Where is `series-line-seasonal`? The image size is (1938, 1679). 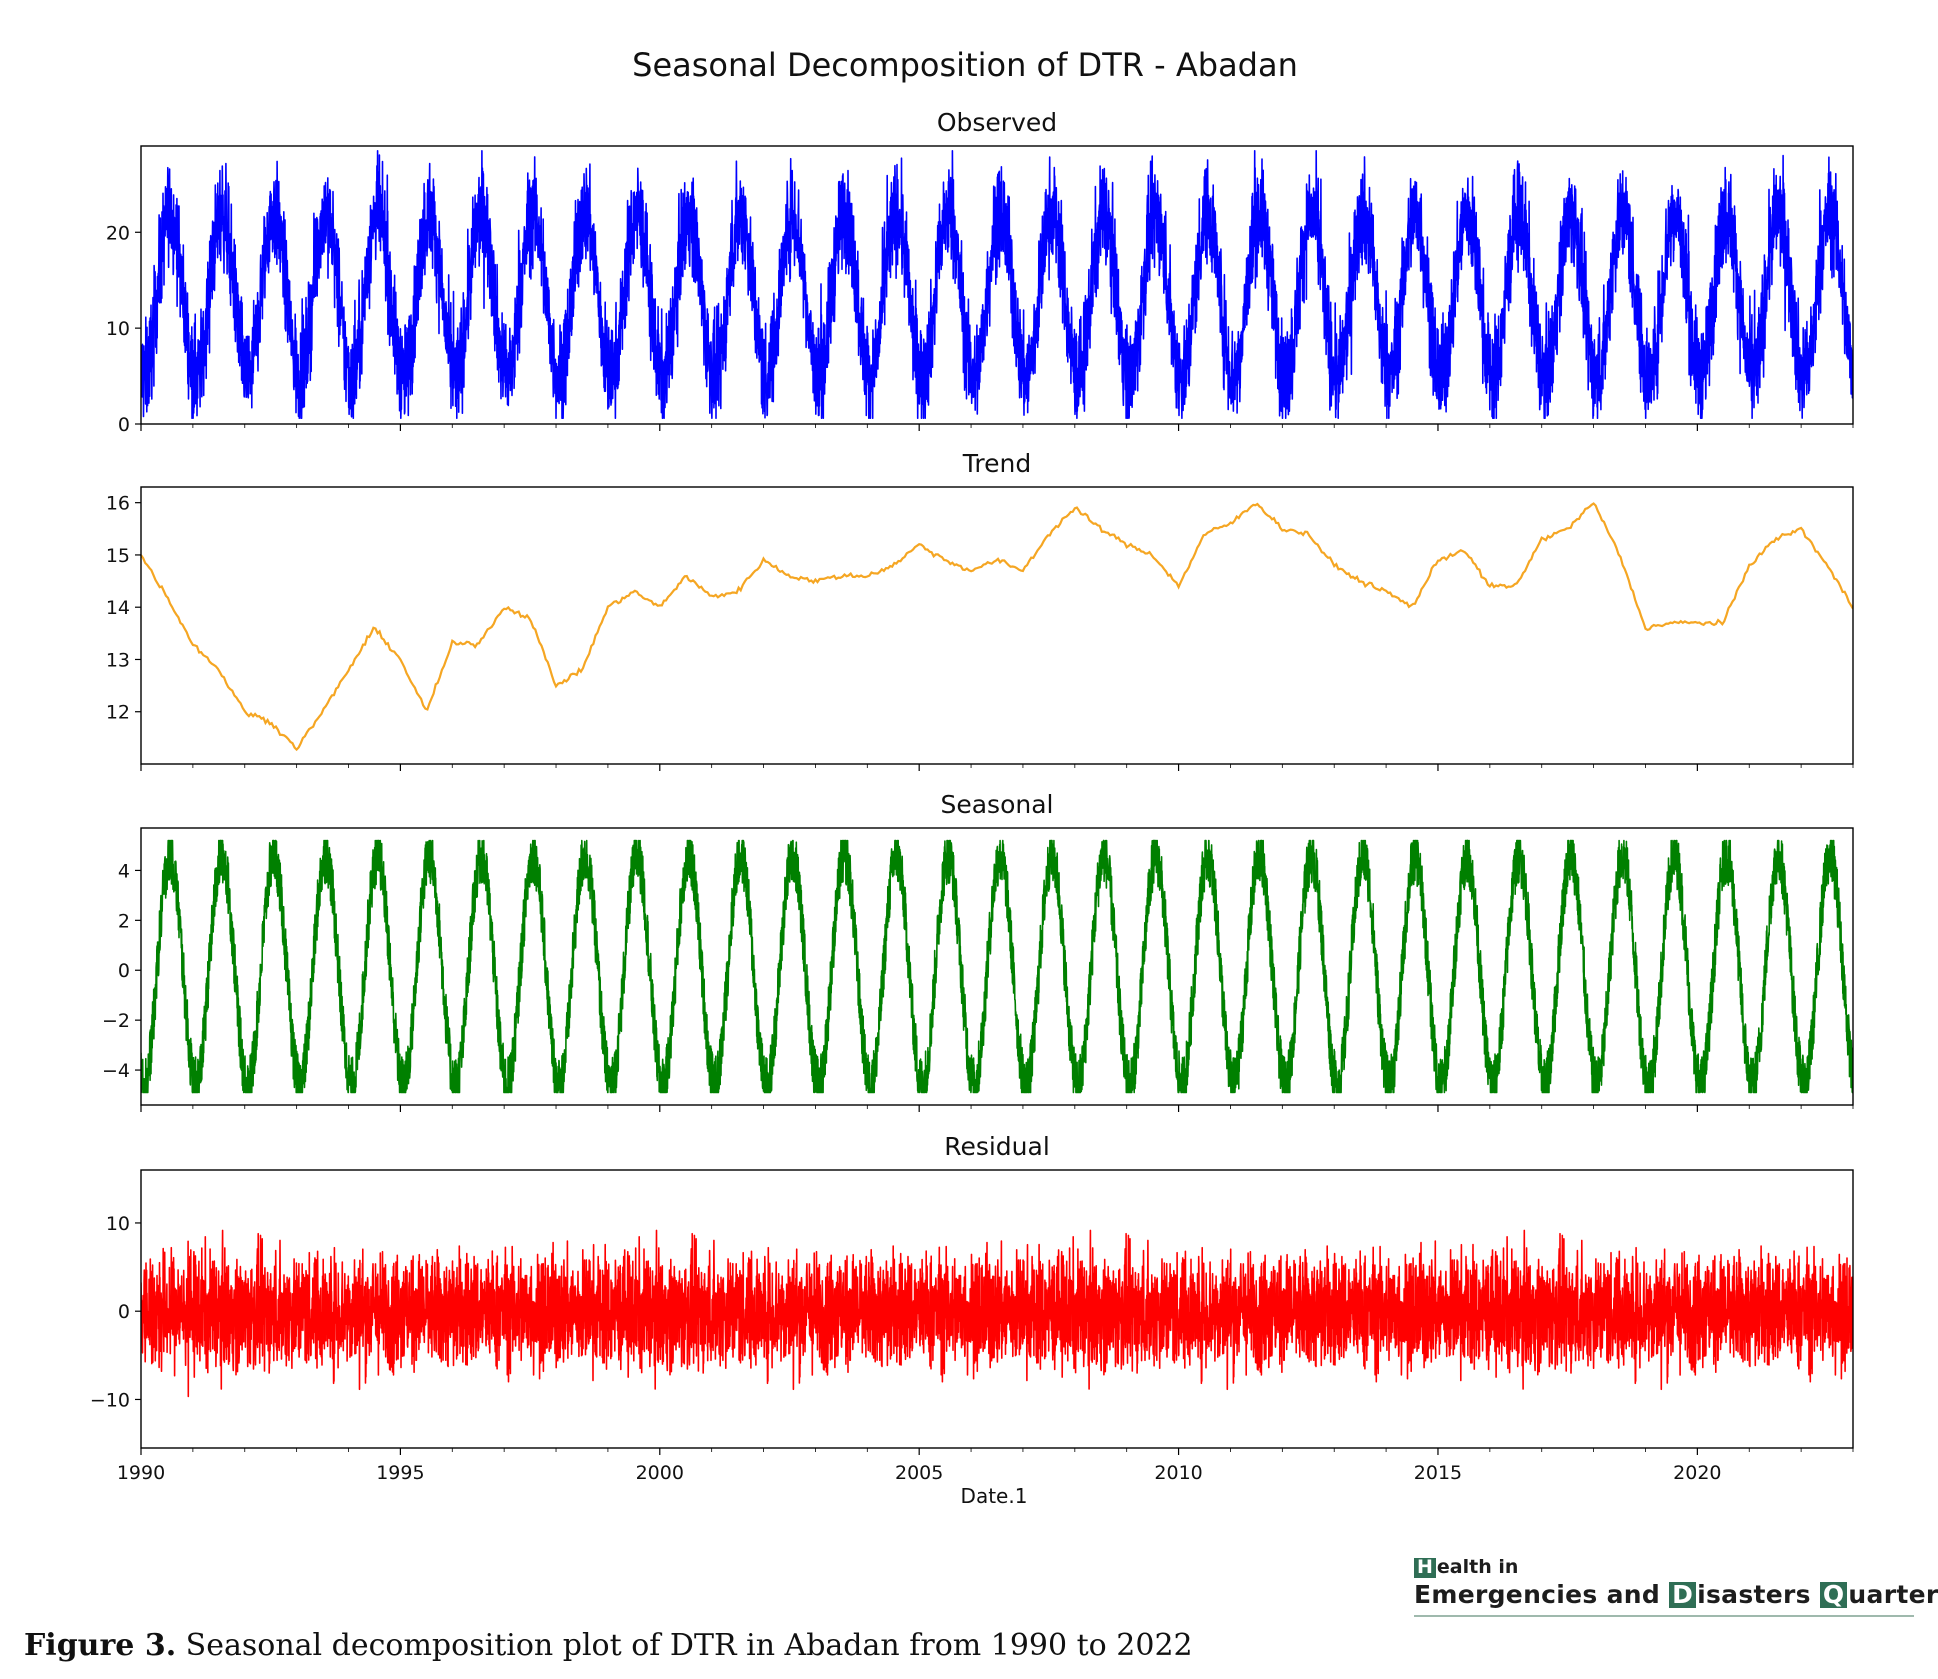 series-line-seasonal is located at coordinates (997, 966).